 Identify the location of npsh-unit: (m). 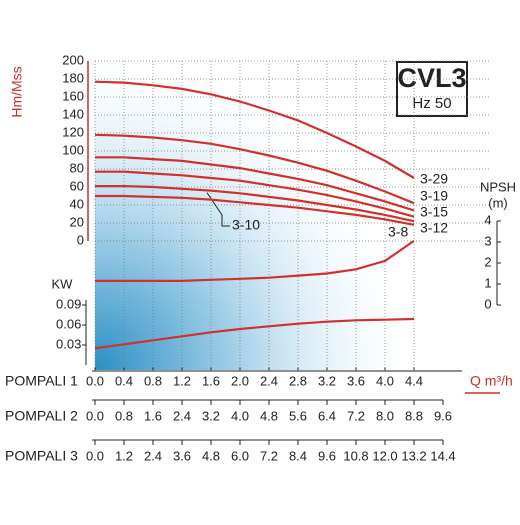
(498, 202).